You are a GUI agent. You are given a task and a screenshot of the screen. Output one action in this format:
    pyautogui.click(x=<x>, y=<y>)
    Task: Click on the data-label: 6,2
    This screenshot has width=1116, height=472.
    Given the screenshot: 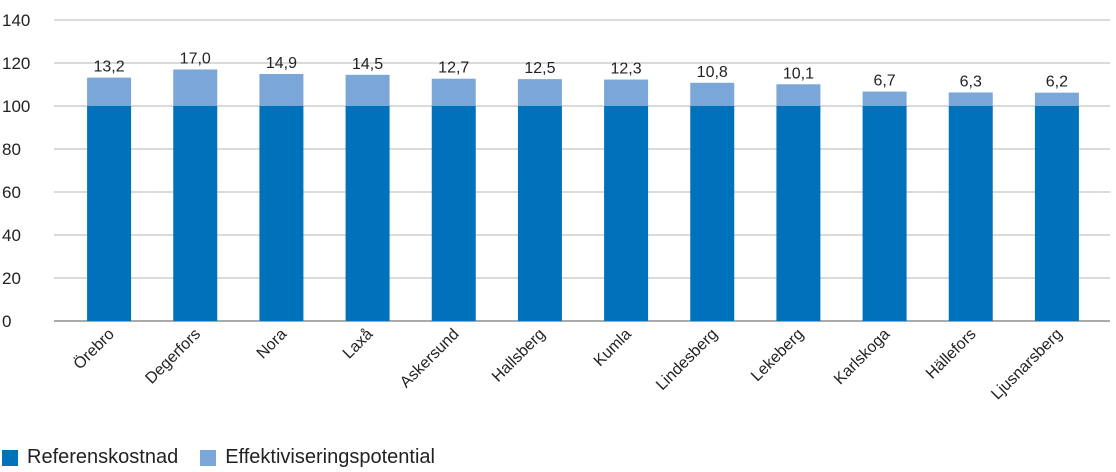 What is the action you would take?
    pyautogui.click(x=1057, y=82)
    